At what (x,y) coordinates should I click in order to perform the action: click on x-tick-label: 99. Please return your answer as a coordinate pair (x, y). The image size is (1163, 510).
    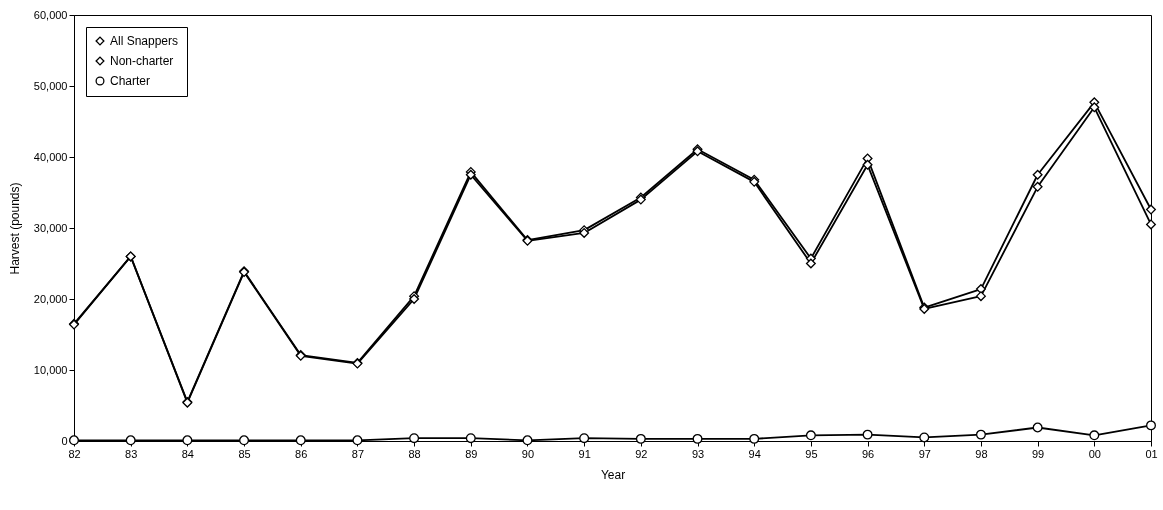
    Looking at the image, I should click on (1038, 453).